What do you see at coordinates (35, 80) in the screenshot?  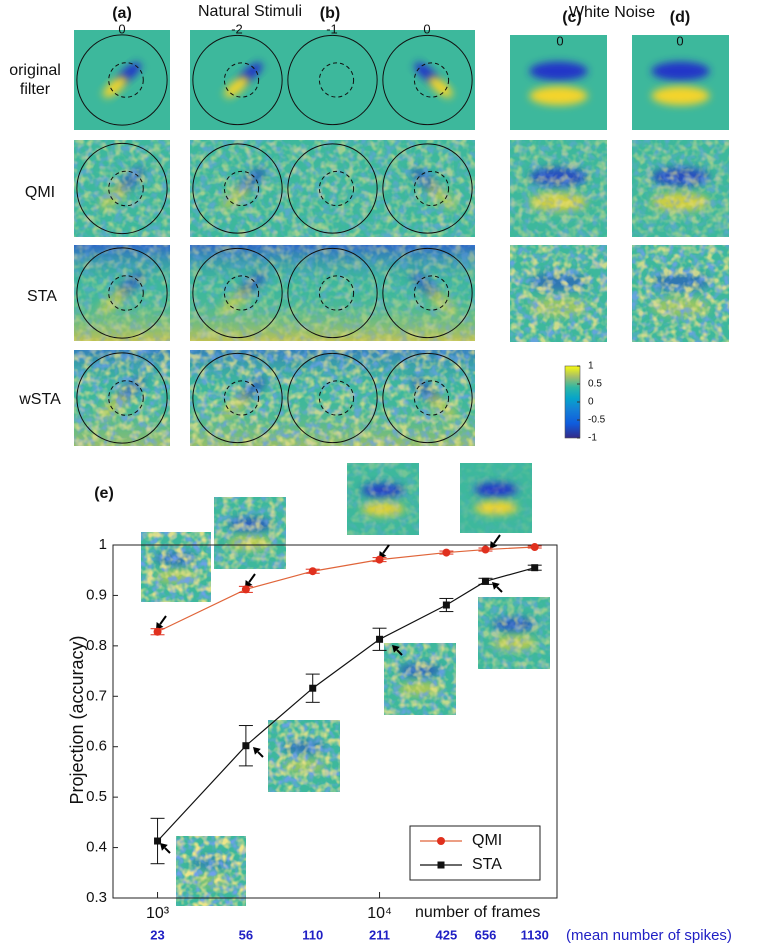 I see `row-label: original filter` at bounding box center [35, 80].